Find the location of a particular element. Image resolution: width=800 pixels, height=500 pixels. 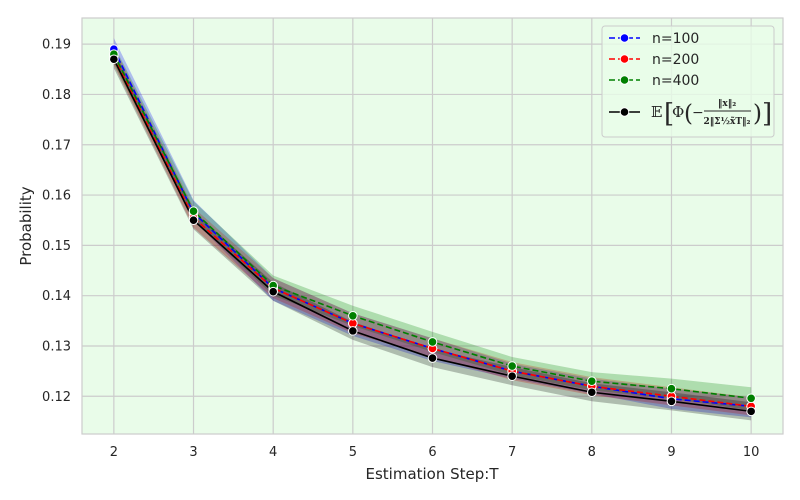

y-tick-label: 0.16 is located at coordinates (56, 196).